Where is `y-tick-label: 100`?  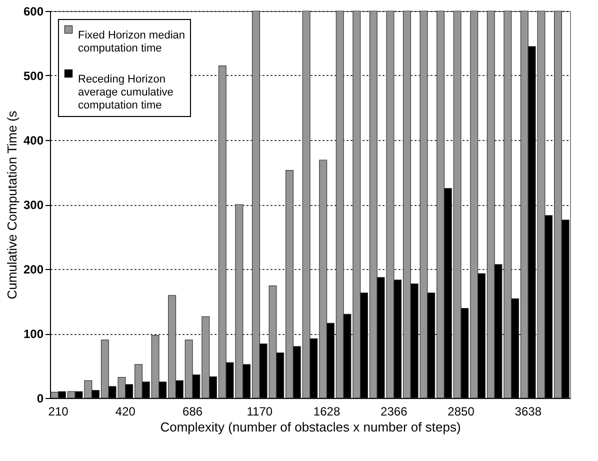 y-tick-label: 100 is located at coordinates (33, 334).